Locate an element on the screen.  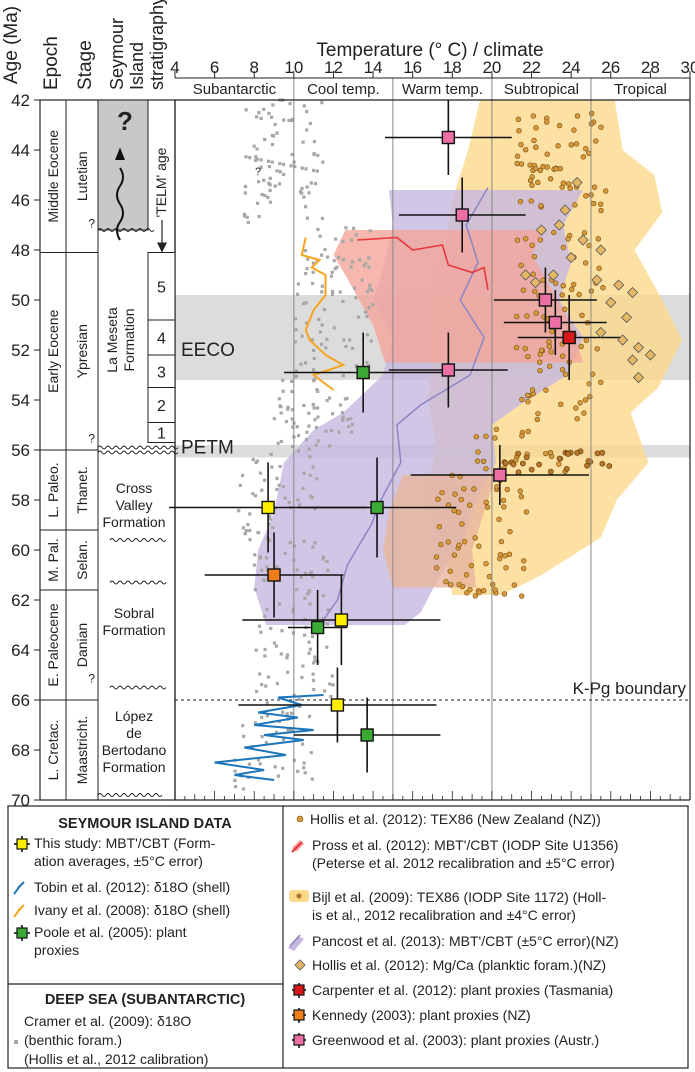
stage-label: Selan. is located at coordinates (82, 560).